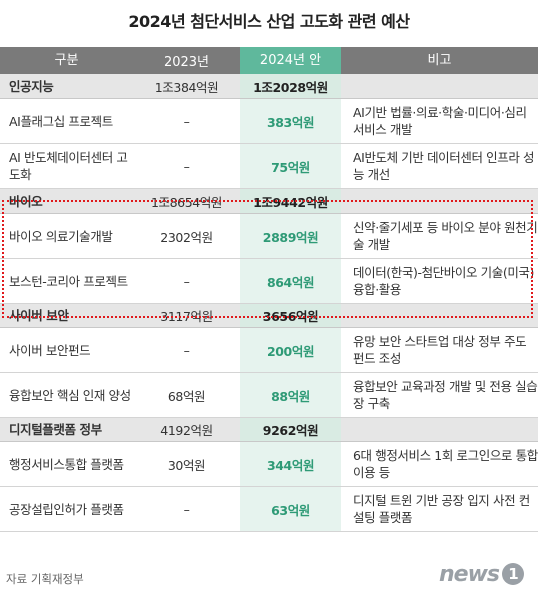 The width and height of the screenshot is (538, 601). Describe the element at coordinates (290, 350) in the screenshot. I see `row-2024-value: 200억원` at that location.